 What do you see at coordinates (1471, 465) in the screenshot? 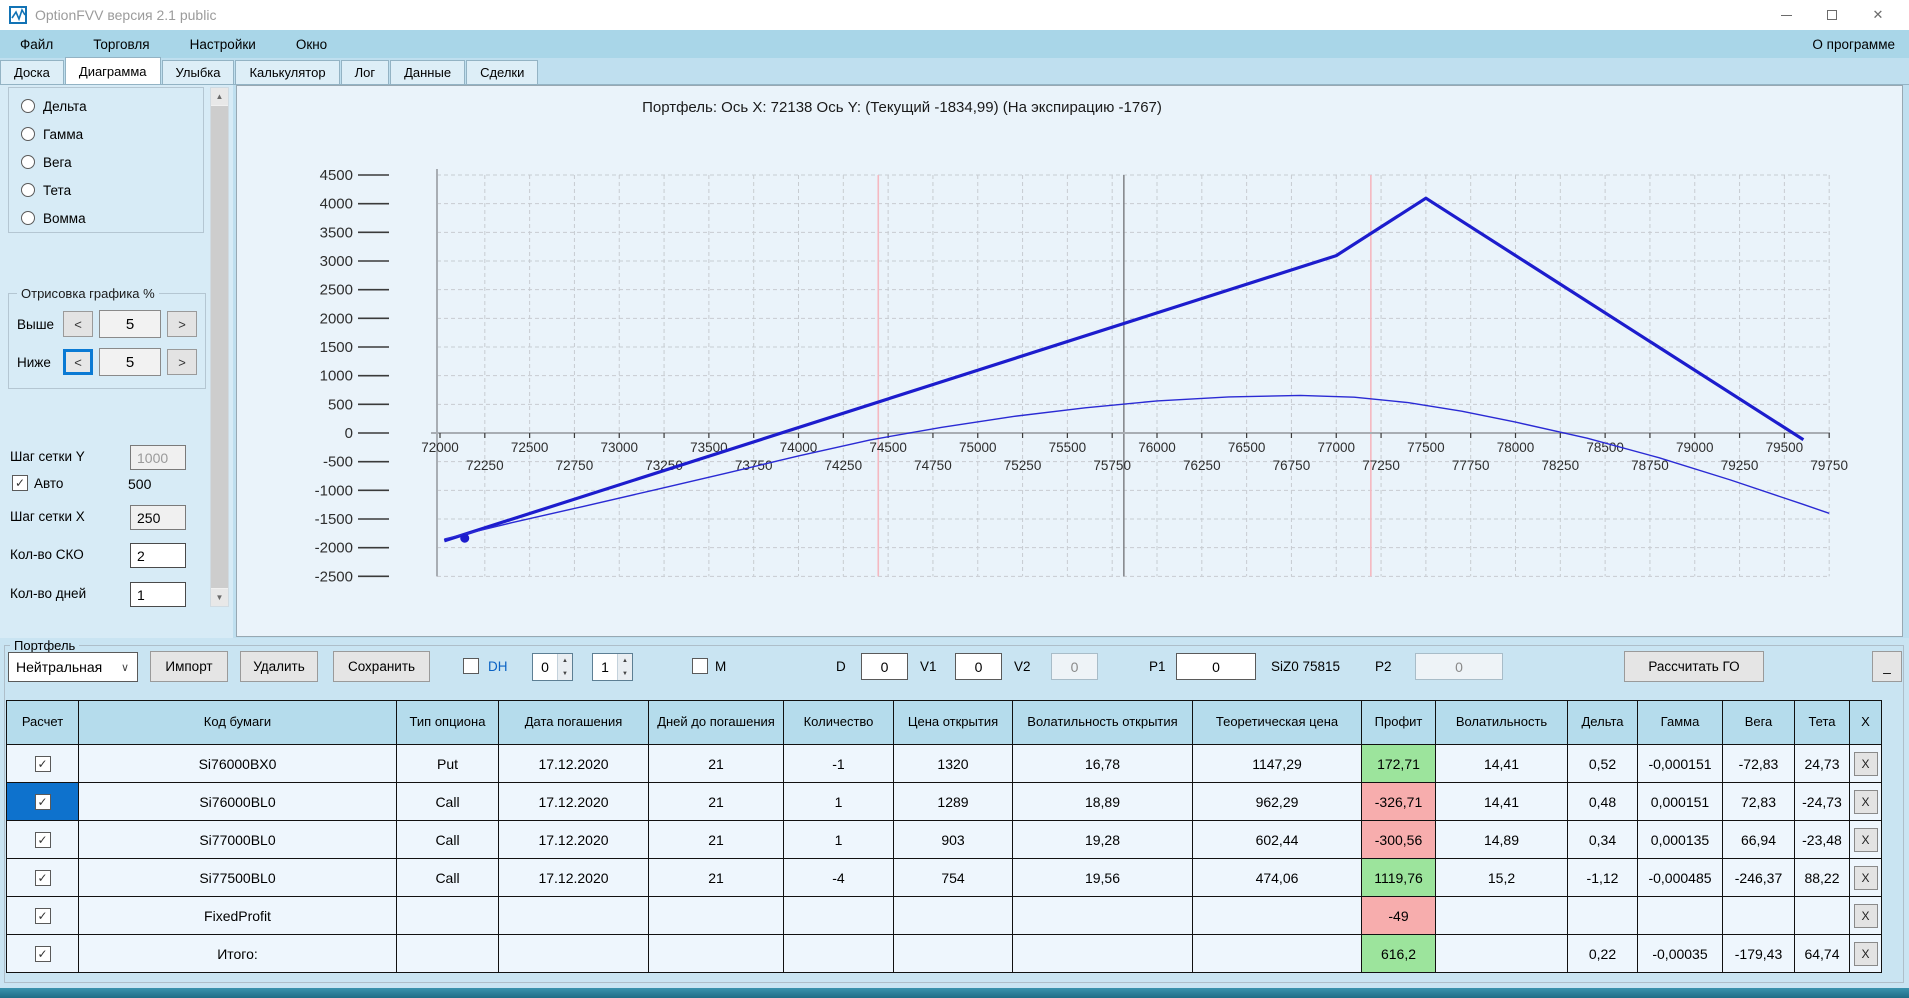
I see `x-tick-label: 77750` at bounding box center [1471, 465].